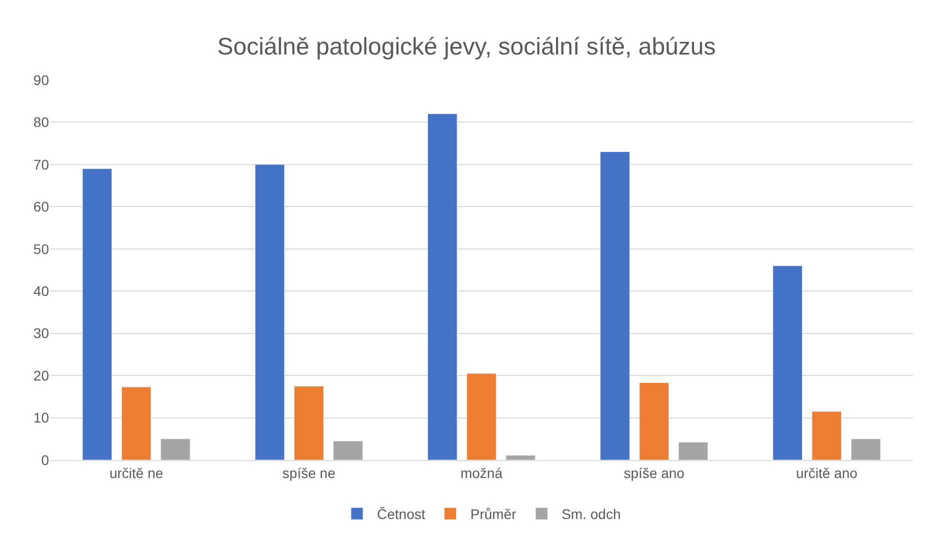 The image size is (933, 542). Describe the element at coordinates (45, 460) in the screenshot. I see `y-tick-label: 0` at that location.